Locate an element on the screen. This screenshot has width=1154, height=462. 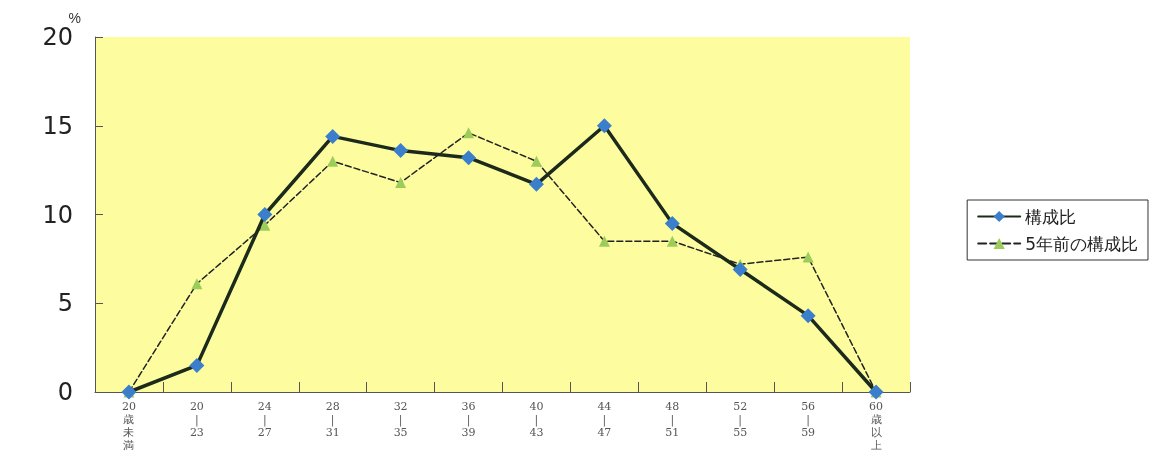
x-tick-label: 40|43 is located at coordinates (536, 419).